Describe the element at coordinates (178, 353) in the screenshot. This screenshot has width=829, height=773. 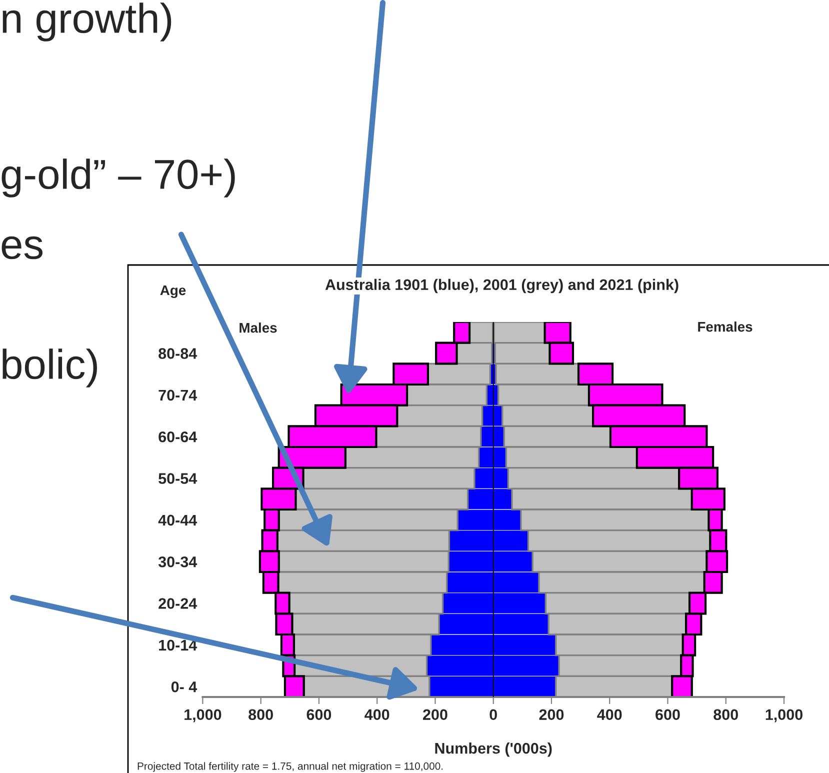
I see `y-tick-label: 80-84` at that location.